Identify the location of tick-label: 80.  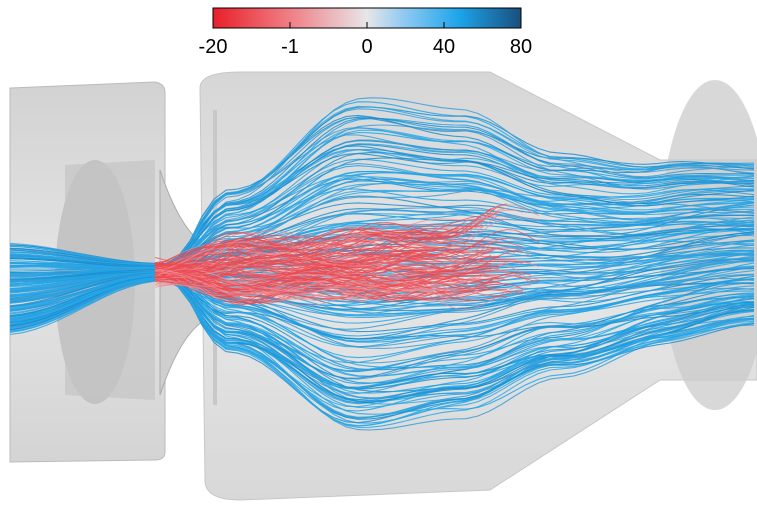
(521, 47).